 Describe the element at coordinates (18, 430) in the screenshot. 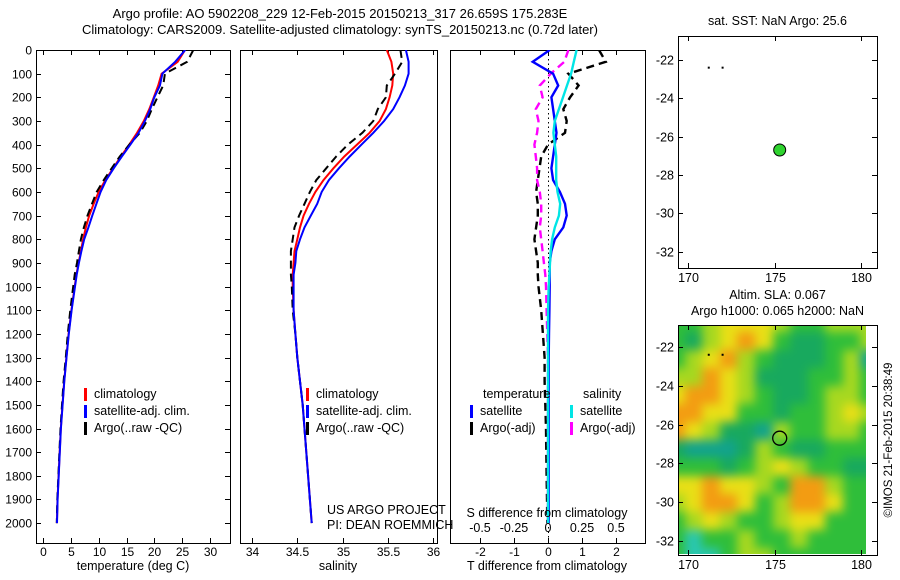

I see `tick-label: 1600` at that location.